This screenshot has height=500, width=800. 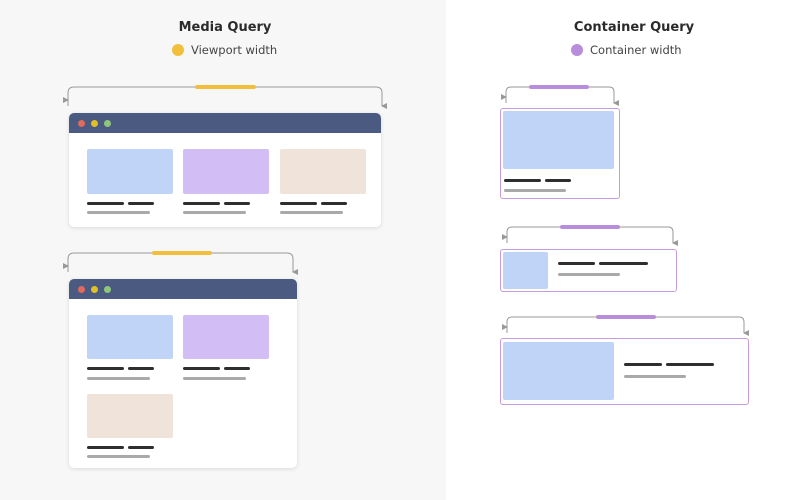 What do you see at coordinates (234, 50) in the screenshot?
I see `legend-label: Viewport width` at bounding box center [234, 50].